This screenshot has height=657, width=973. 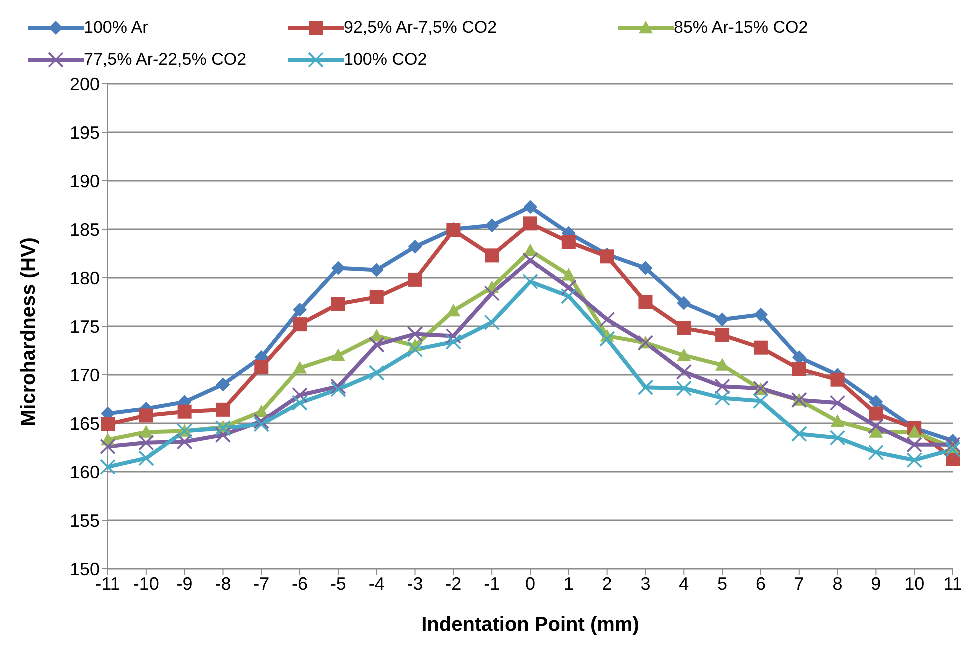 I want to click on x-tick-label: -2, so click(x=454, y=584).